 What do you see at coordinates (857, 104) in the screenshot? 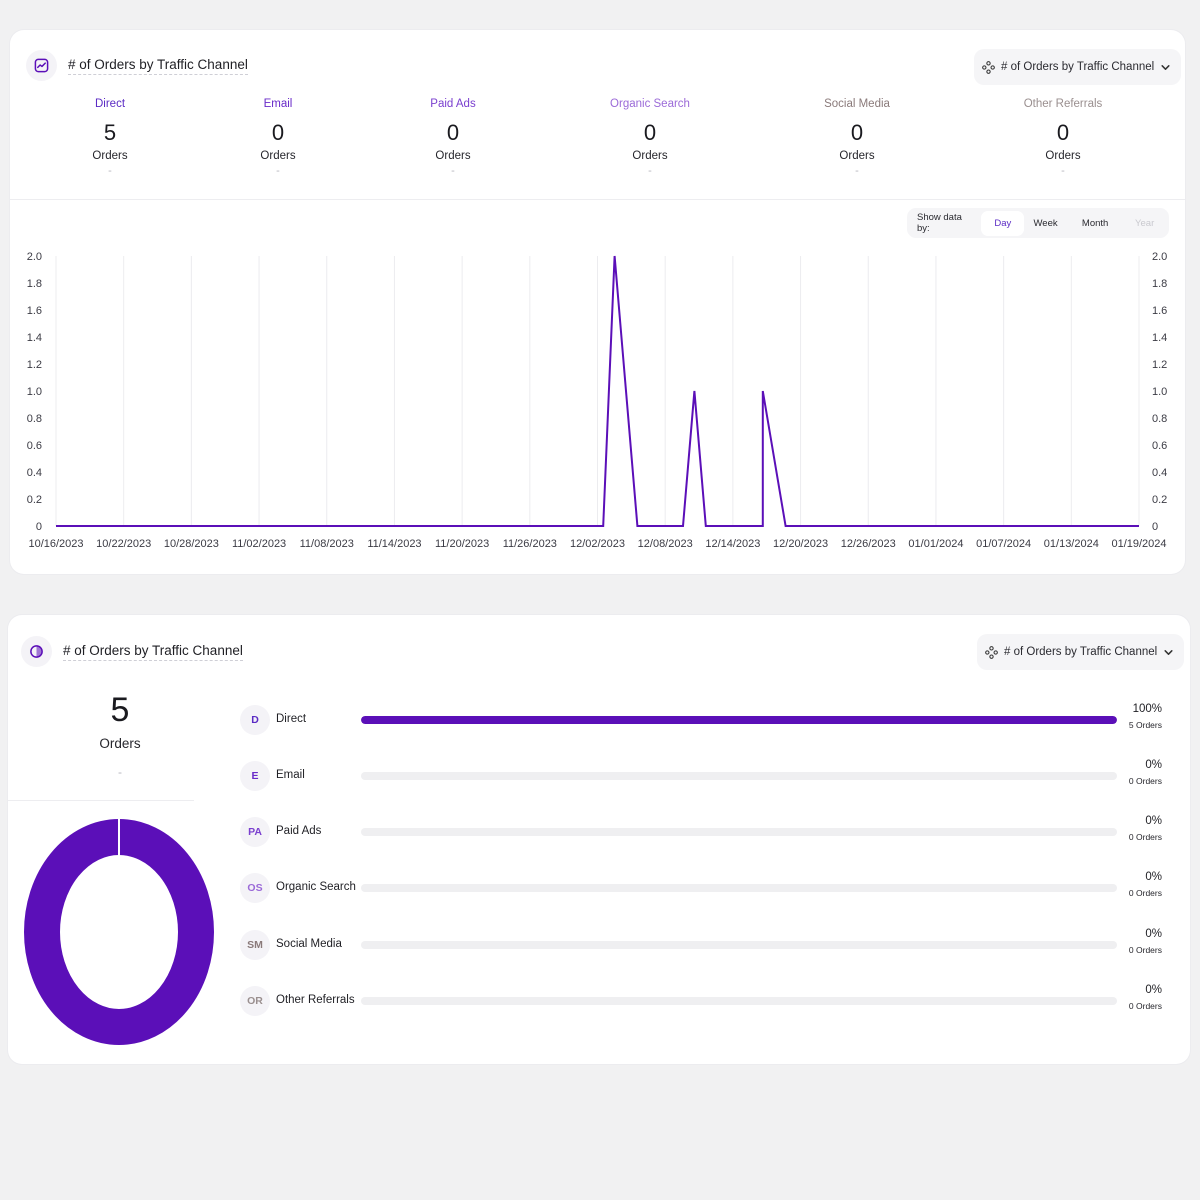
I see `stat-label: Social Media` at bounding box center [857, 104].